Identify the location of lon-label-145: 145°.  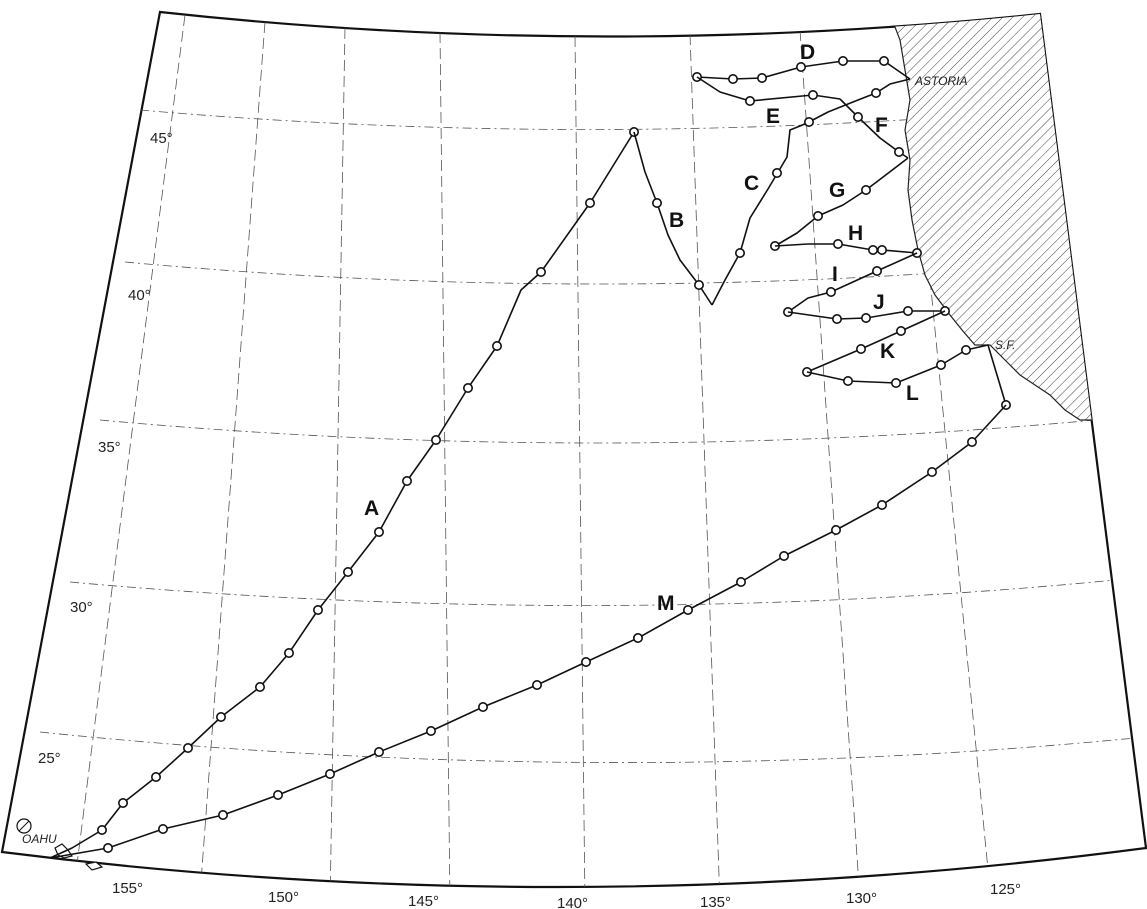
(423, 901).